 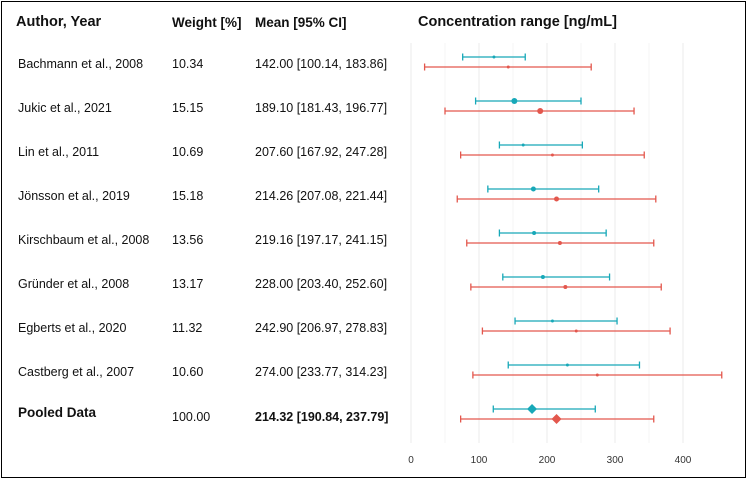 What do you see at coordinates (188, 108) in the screenshot?
I see `row-weight: 15.15` at bounding box center [188, 108].